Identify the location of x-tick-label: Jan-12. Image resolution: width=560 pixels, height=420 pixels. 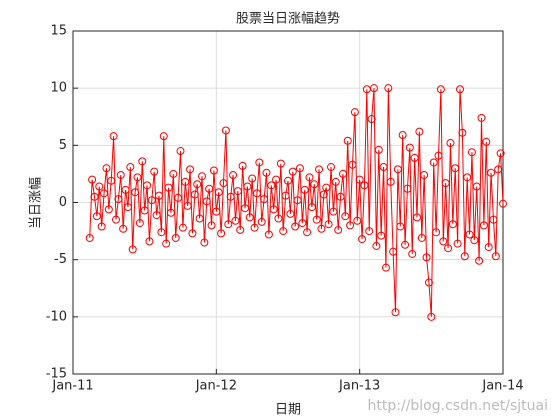
(216, 386).